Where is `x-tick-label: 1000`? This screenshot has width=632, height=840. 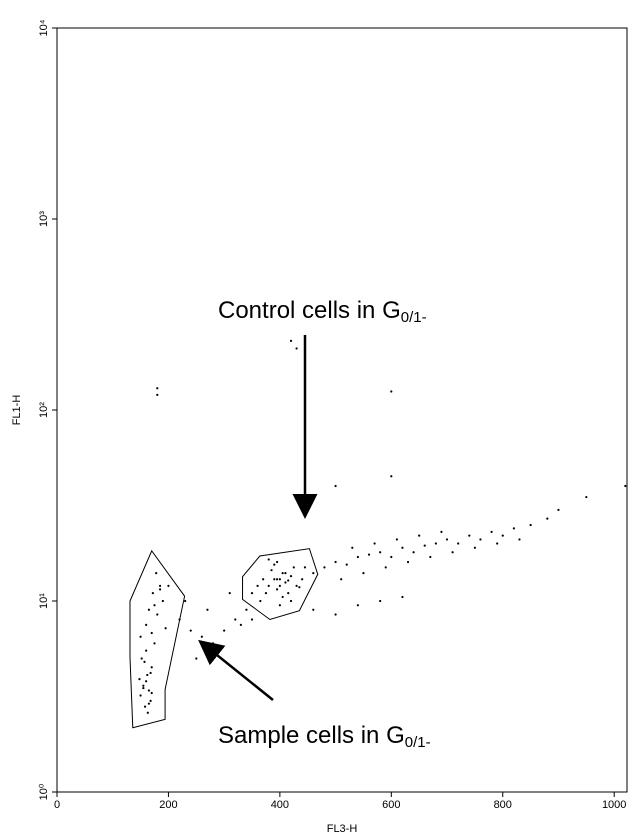 x-tick-label: 1000 is located at coordinates (614, 805).